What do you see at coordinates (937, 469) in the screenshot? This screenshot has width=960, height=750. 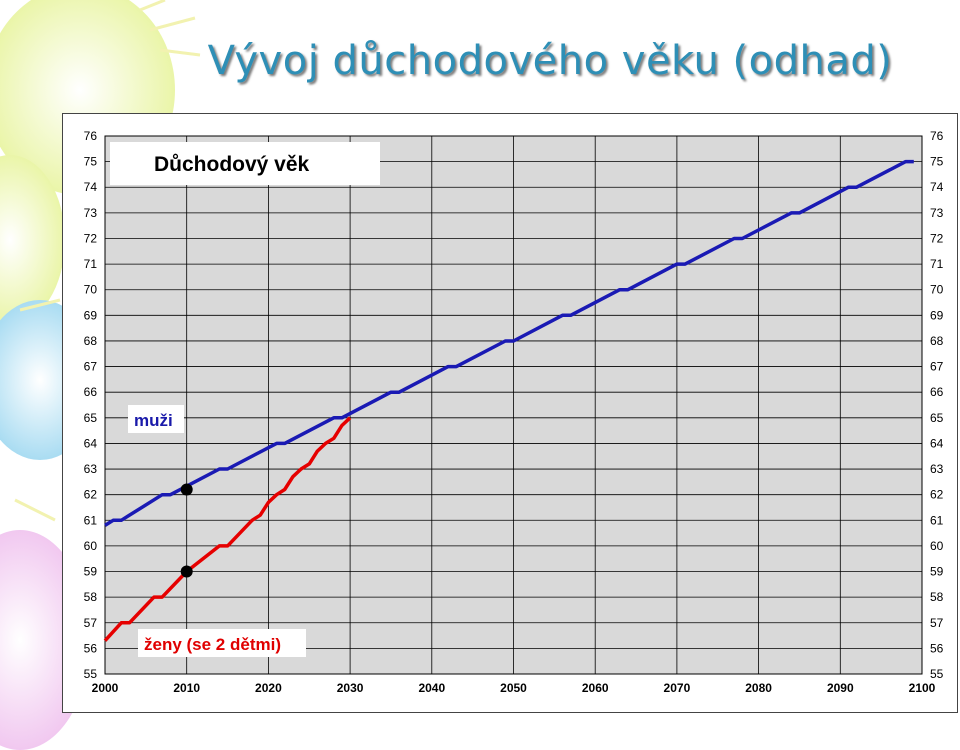 I see `y-tick-label-right: 63` at bounding box center [937, 469].